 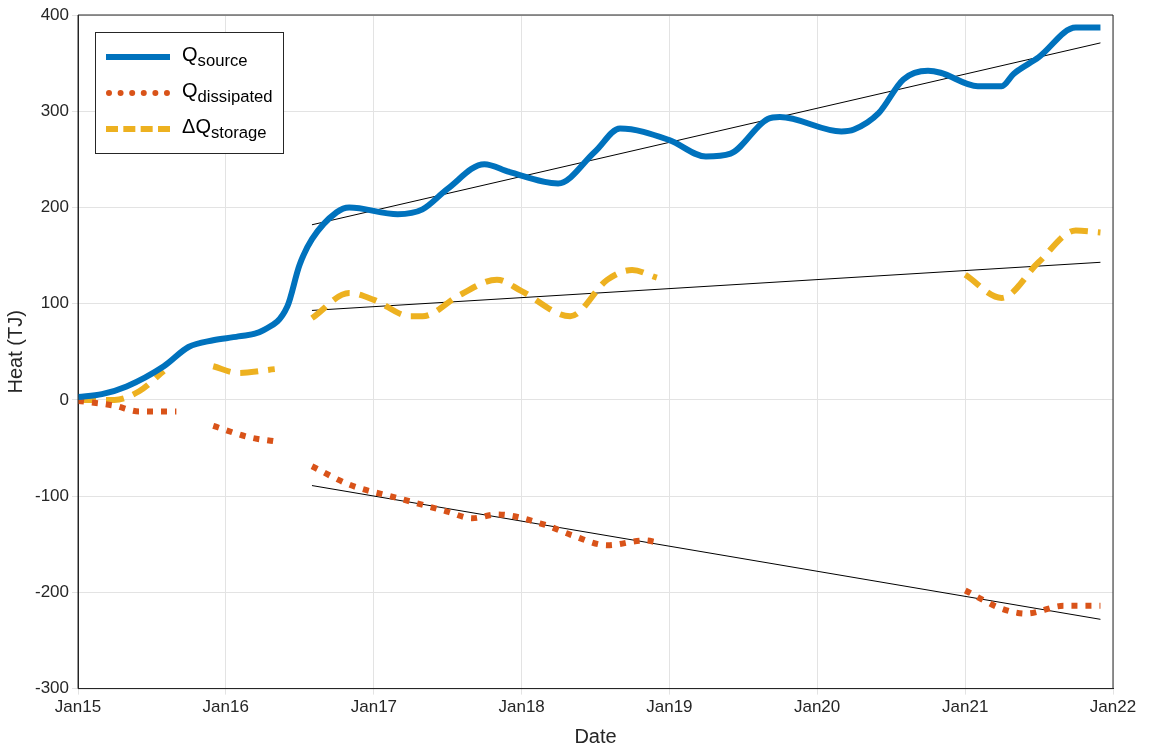 I want to click on x-axis-title: Date, so click(x=595, y=735).